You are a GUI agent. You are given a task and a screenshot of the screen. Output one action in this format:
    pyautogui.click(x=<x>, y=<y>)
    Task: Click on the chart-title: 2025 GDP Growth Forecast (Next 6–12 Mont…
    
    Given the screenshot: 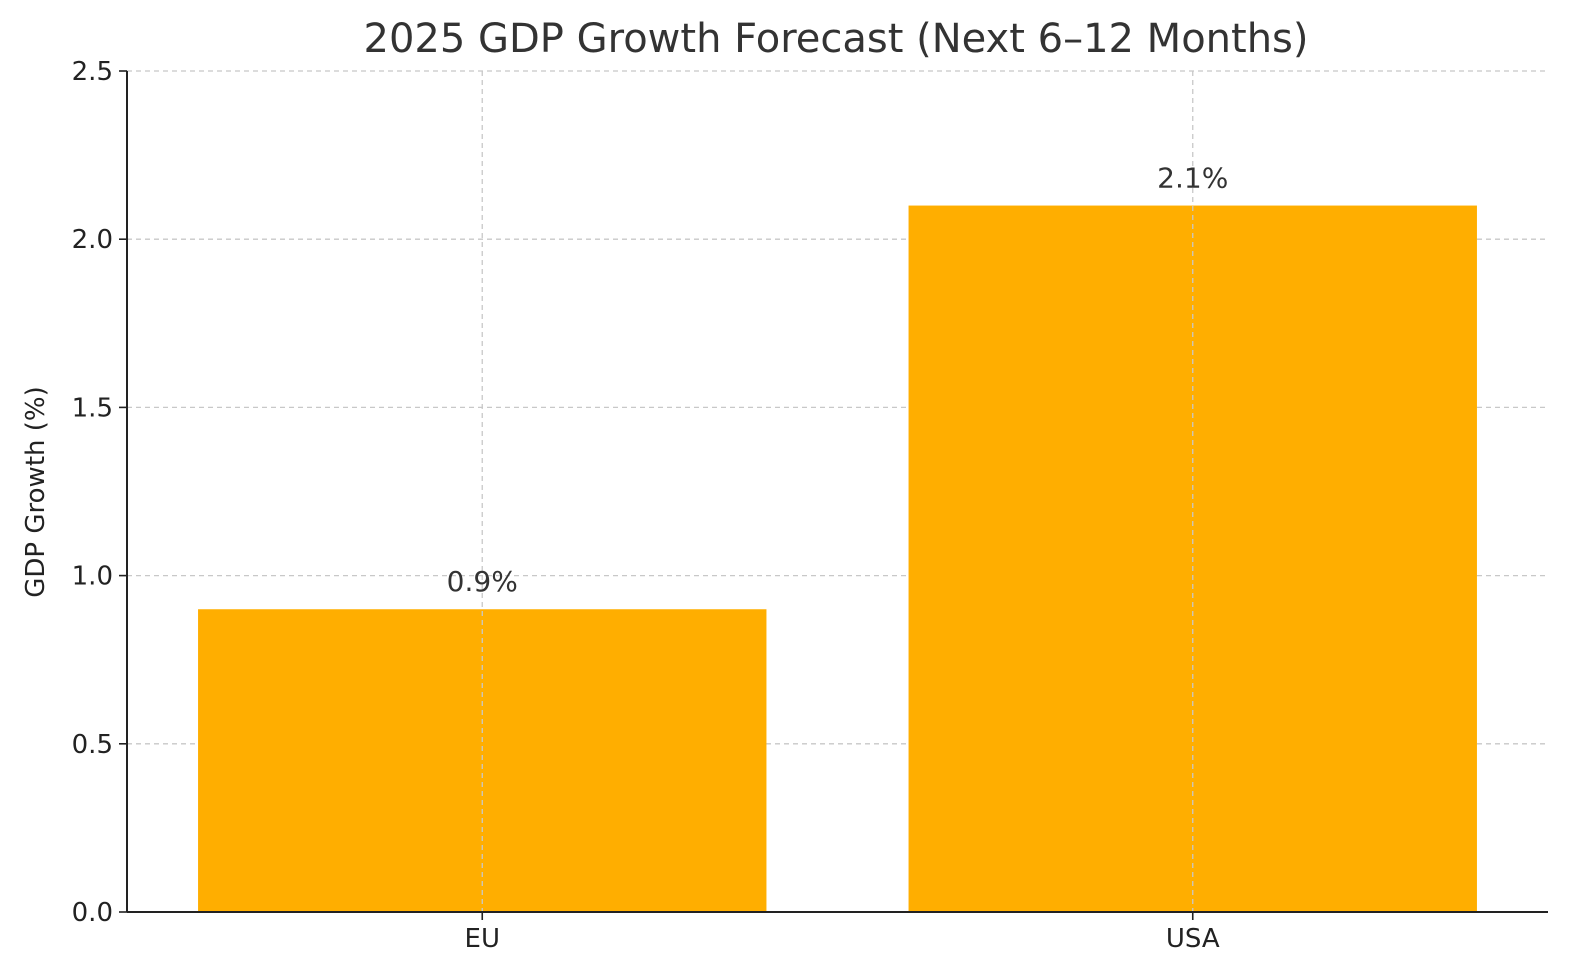 What is the action you would take?
    pyautogui.click(x=836, y=39)
    